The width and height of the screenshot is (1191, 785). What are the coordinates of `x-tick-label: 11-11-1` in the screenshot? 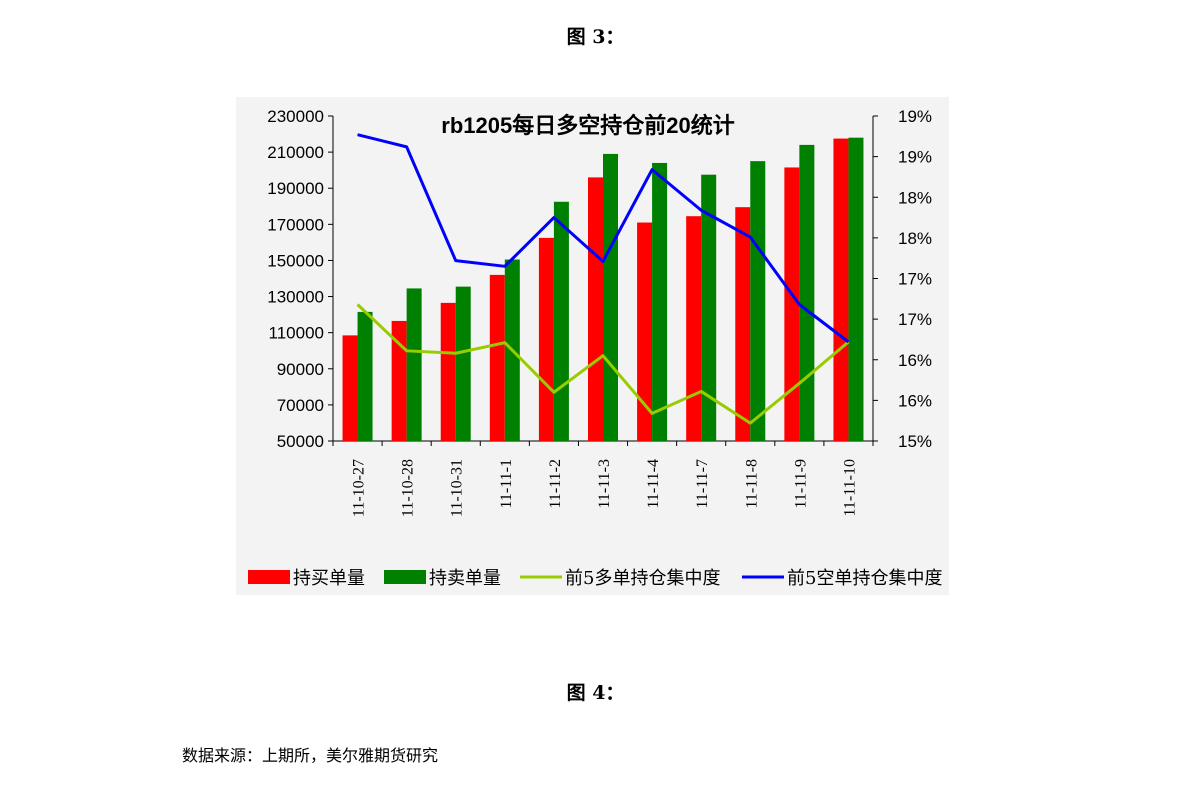 It's located at (506, 483).